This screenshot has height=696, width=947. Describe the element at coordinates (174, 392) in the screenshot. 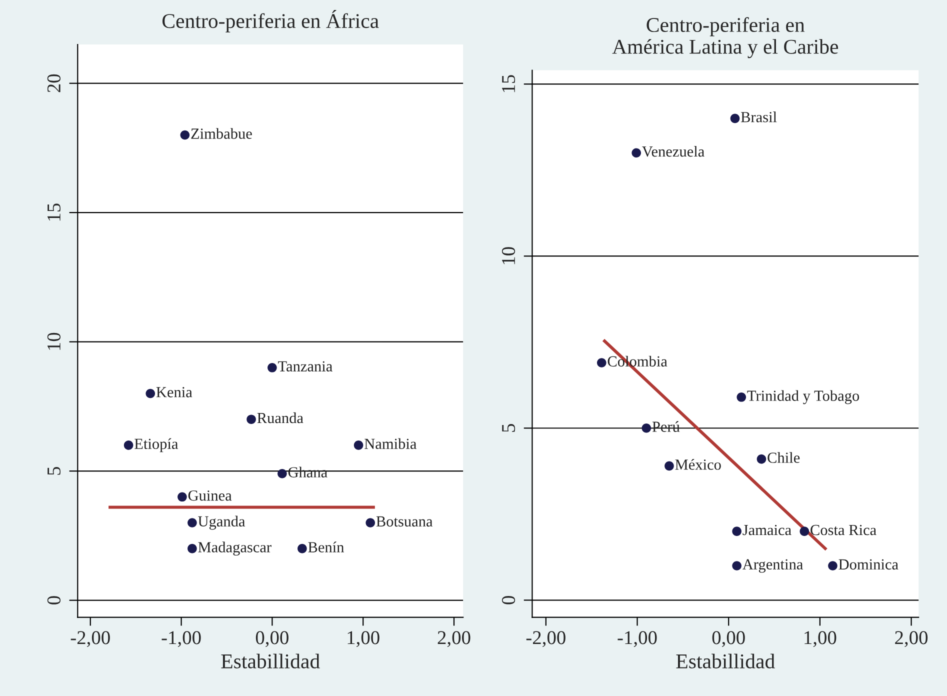

I see `data-label: Kenia` at that location.